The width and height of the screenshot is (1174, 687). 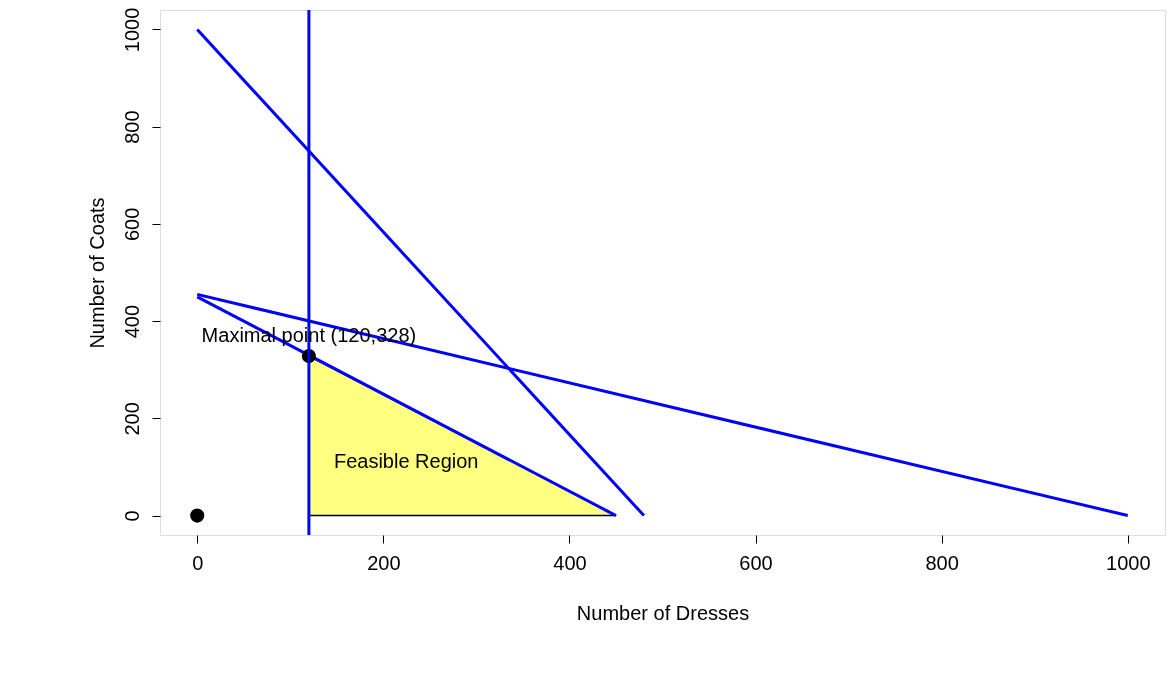 I want to click on x-tick-label: 800, so click(x=942, y=562).